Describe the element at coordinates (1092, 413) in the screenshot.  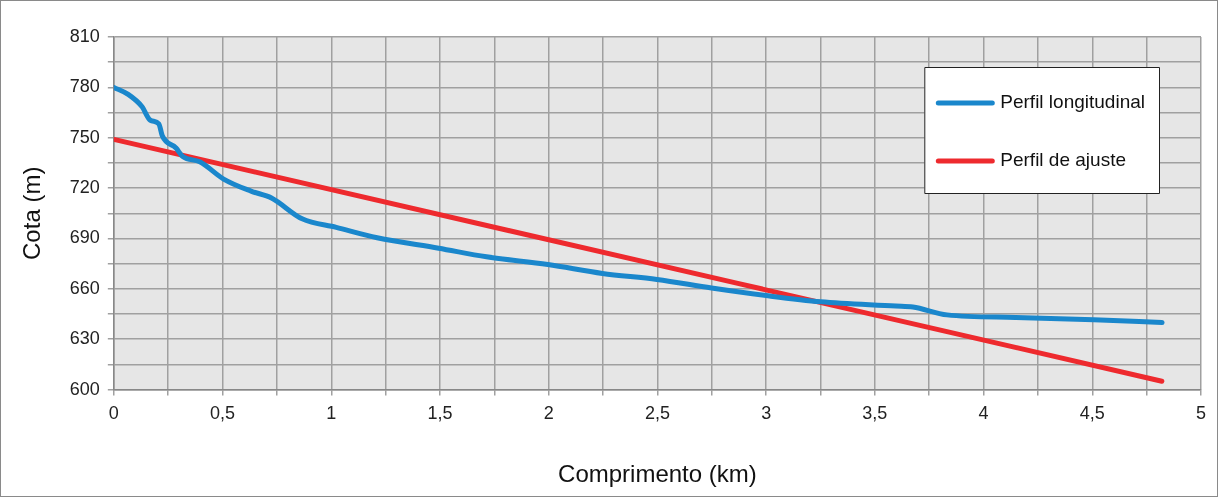
I see `x-tick-label: 4,5` at that location.